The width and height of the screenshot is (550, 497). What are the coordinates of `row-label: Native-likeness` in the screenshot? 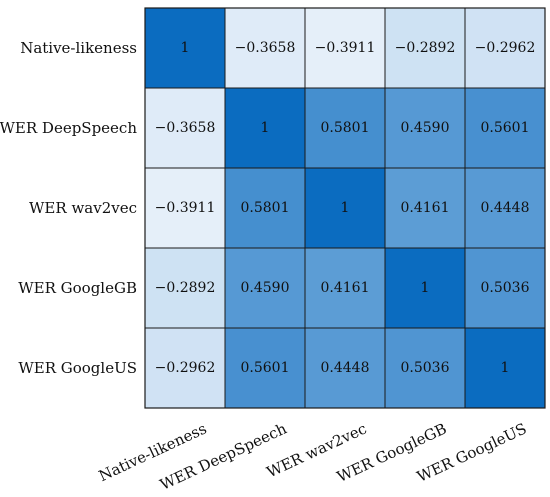 It's located at (78, 48).